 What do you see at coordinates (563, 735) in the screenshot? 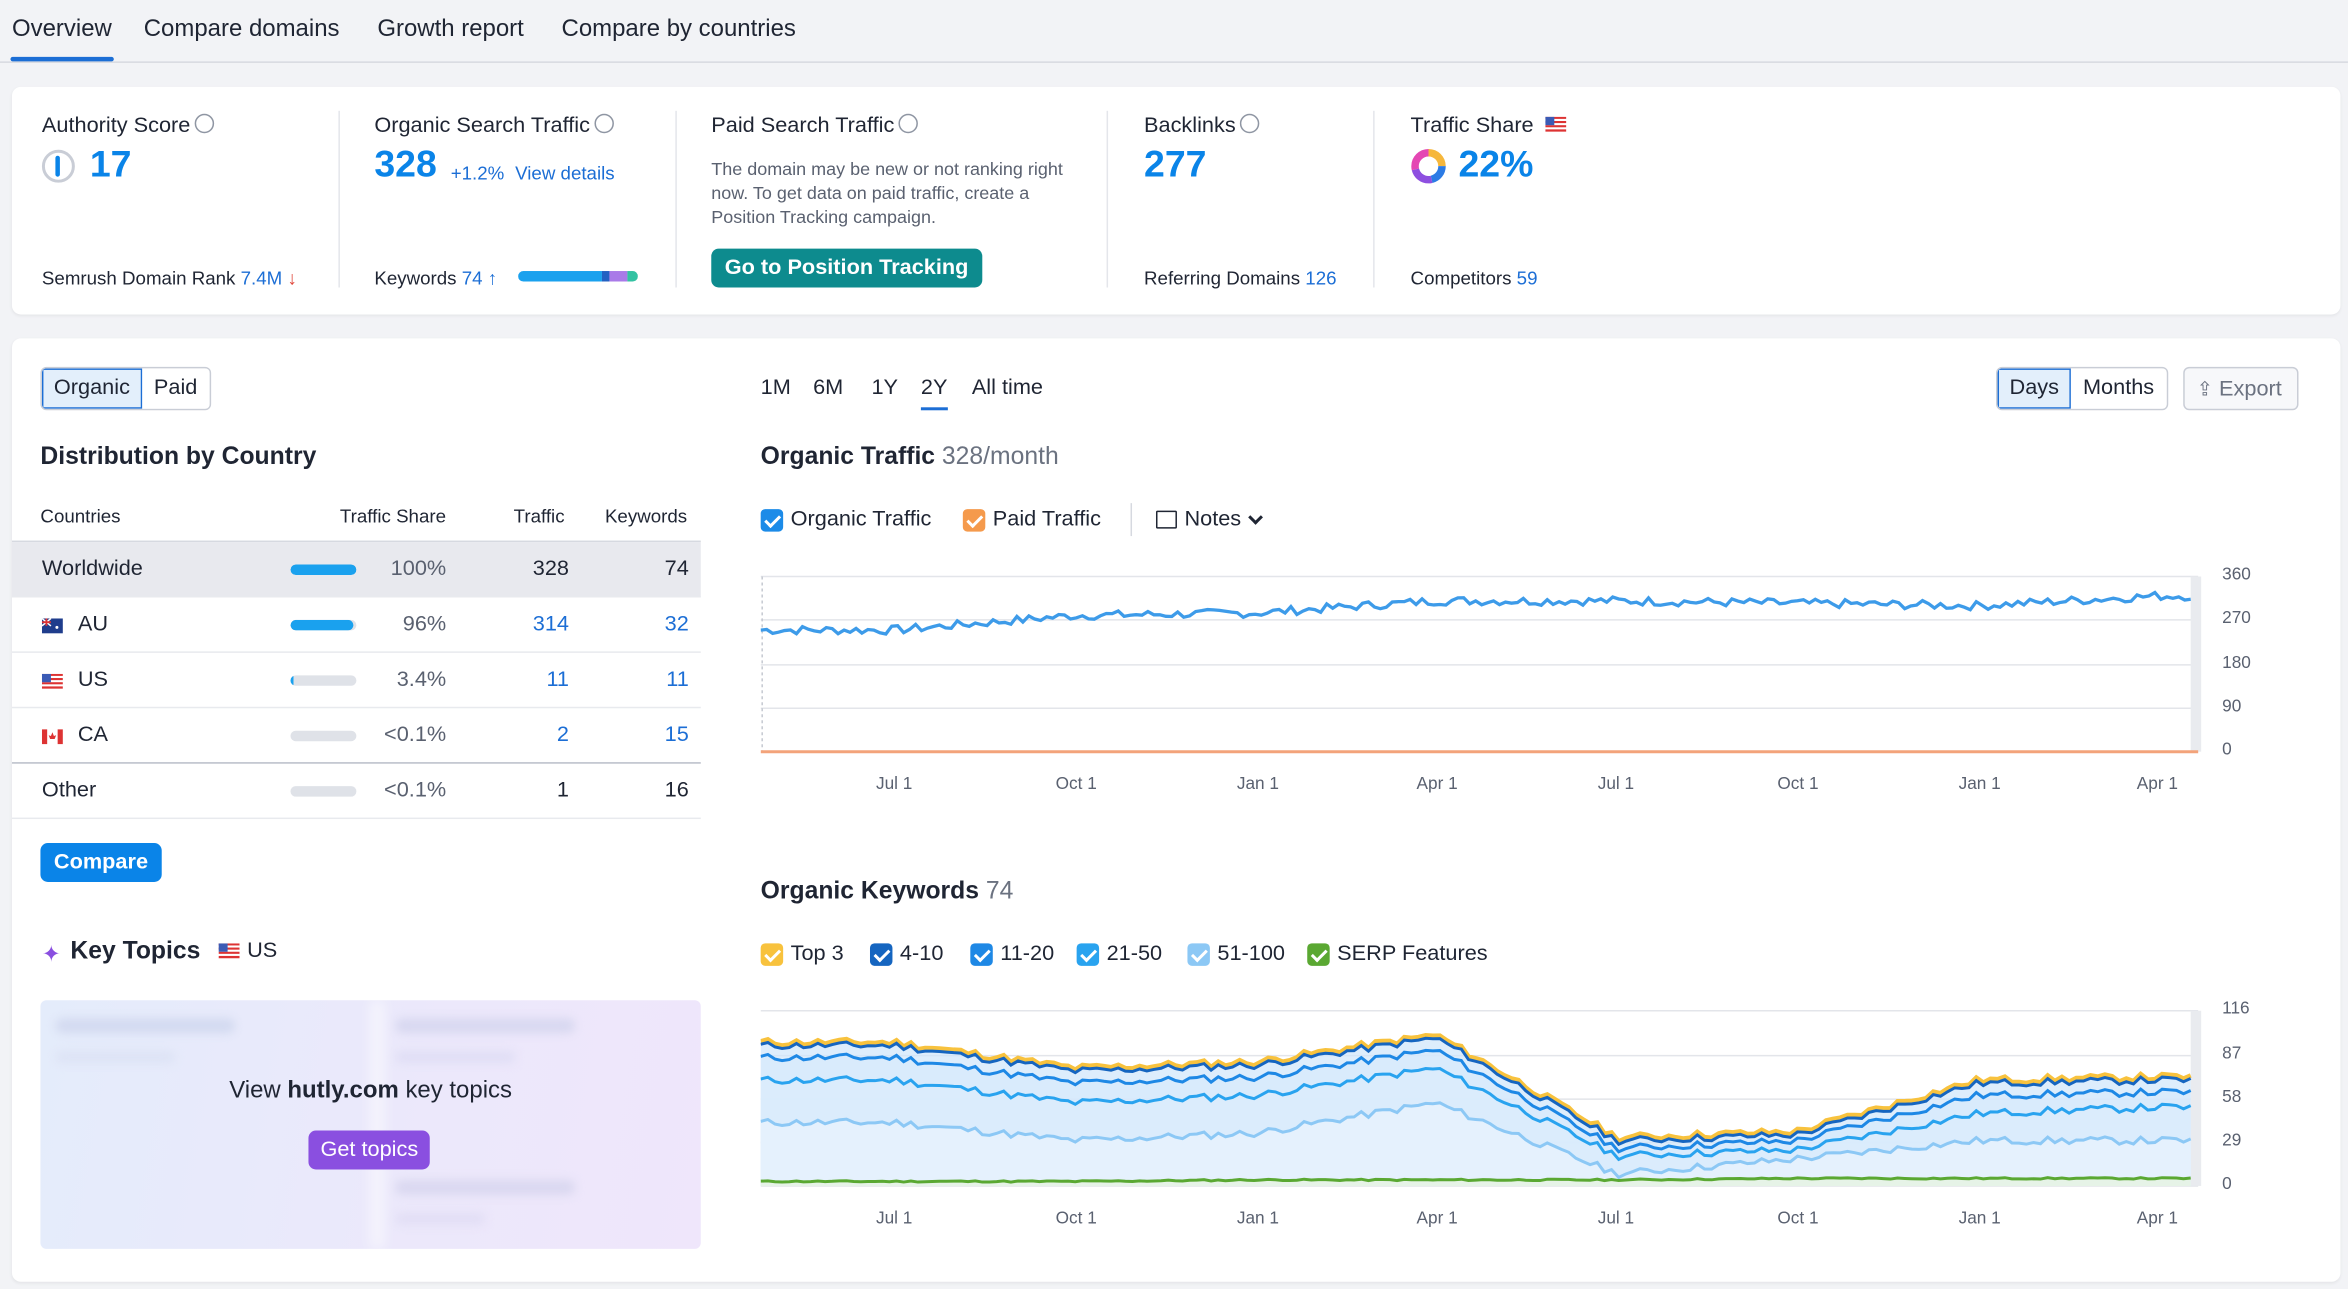
I see `traffic-value: 2` at bounding box center [563, 735].